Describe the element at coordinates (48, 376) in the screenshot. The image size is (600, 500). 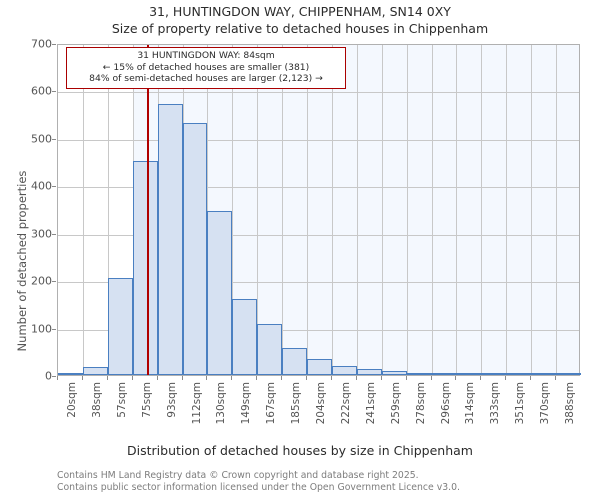
I see `y-axis-tick-label: 0` at that location.